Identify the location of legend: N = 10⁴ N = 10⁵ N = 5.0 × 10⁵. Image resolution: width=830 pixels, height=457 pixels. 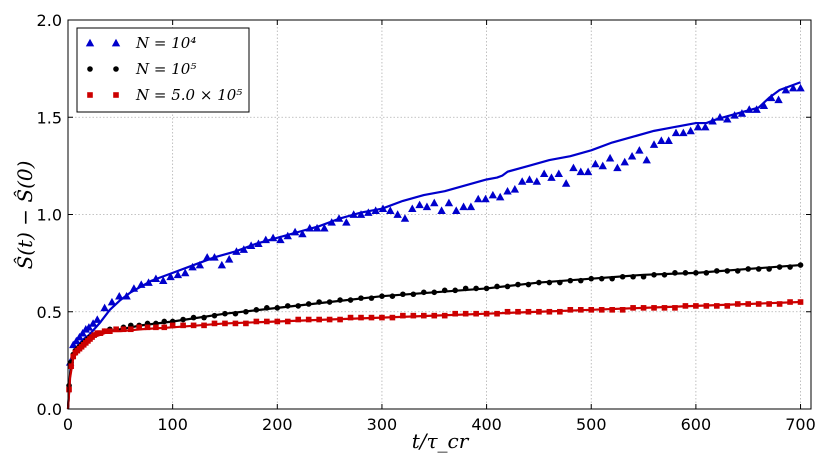
(163, 70).